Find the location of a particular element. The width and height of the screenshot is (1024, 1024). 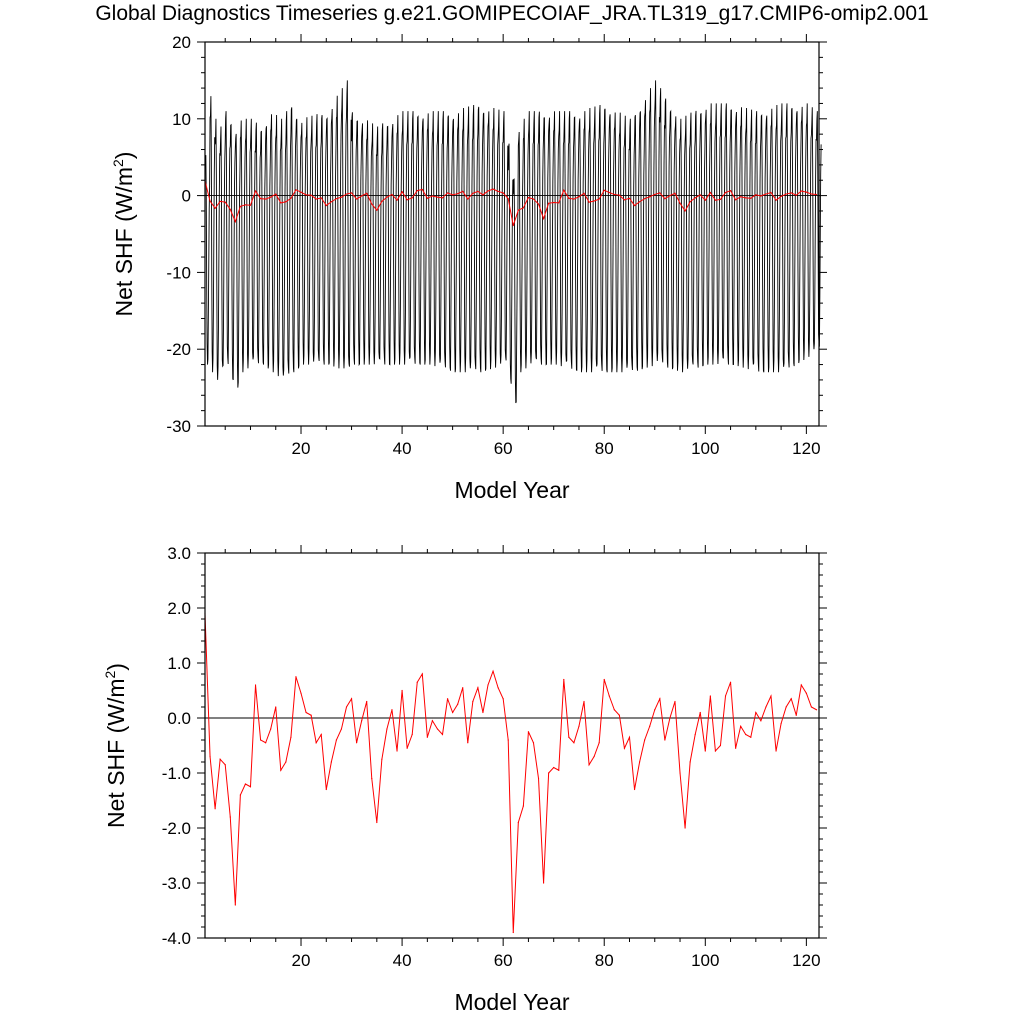

x-axis-label: Model Year is located at coordinates (511, 490).